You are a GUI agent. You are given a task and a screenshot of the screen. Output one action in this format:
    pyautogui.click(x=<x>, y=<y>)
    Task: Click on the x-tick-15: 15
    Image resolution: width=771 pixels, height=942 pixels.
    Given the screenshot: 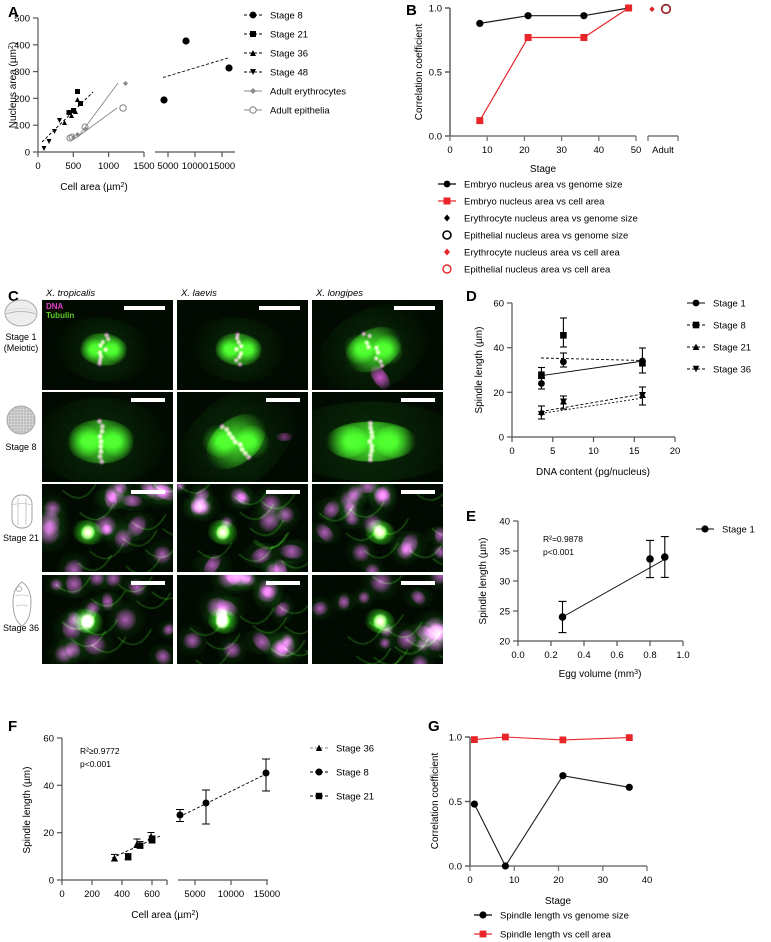 What is the action you would take?
    pyautogui.click(x=634, y=451)
    